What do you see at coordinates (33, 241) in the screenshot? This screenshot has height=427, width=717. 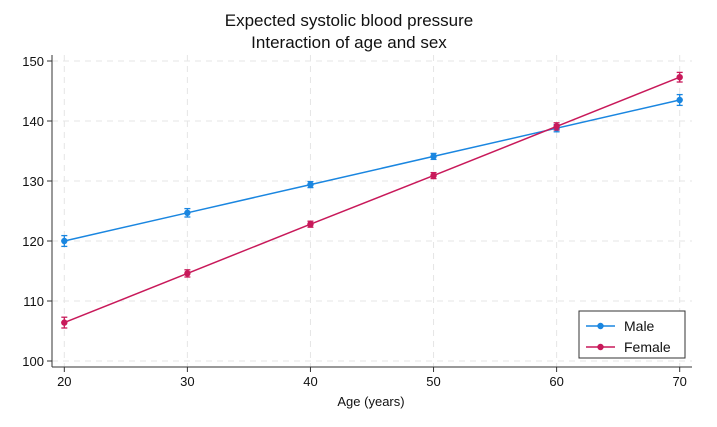 I see `y-tick-label: 120` at bounding box center [33, 241].